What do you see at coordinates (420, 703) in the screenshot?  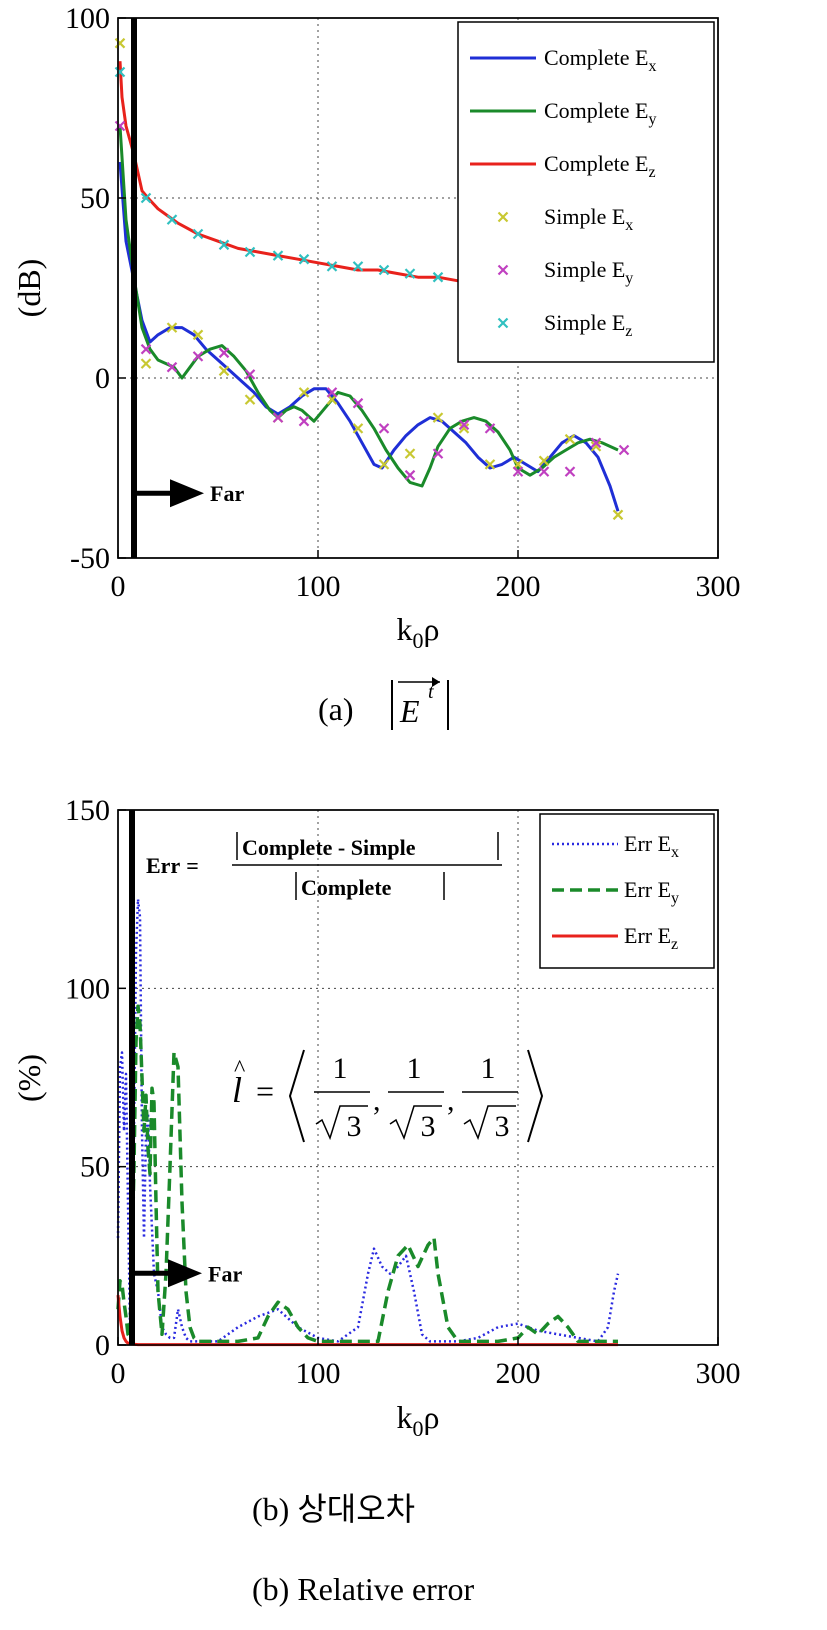 I see `chart-a-caption-math: E t` at bounding box center [420, 703].